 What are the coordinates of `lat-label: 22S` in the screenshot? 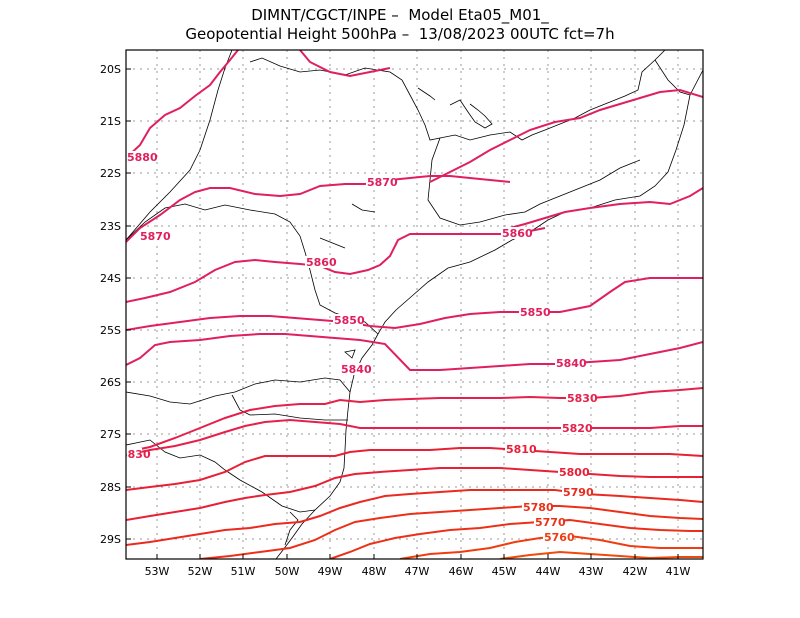 It's located at (110, 173).